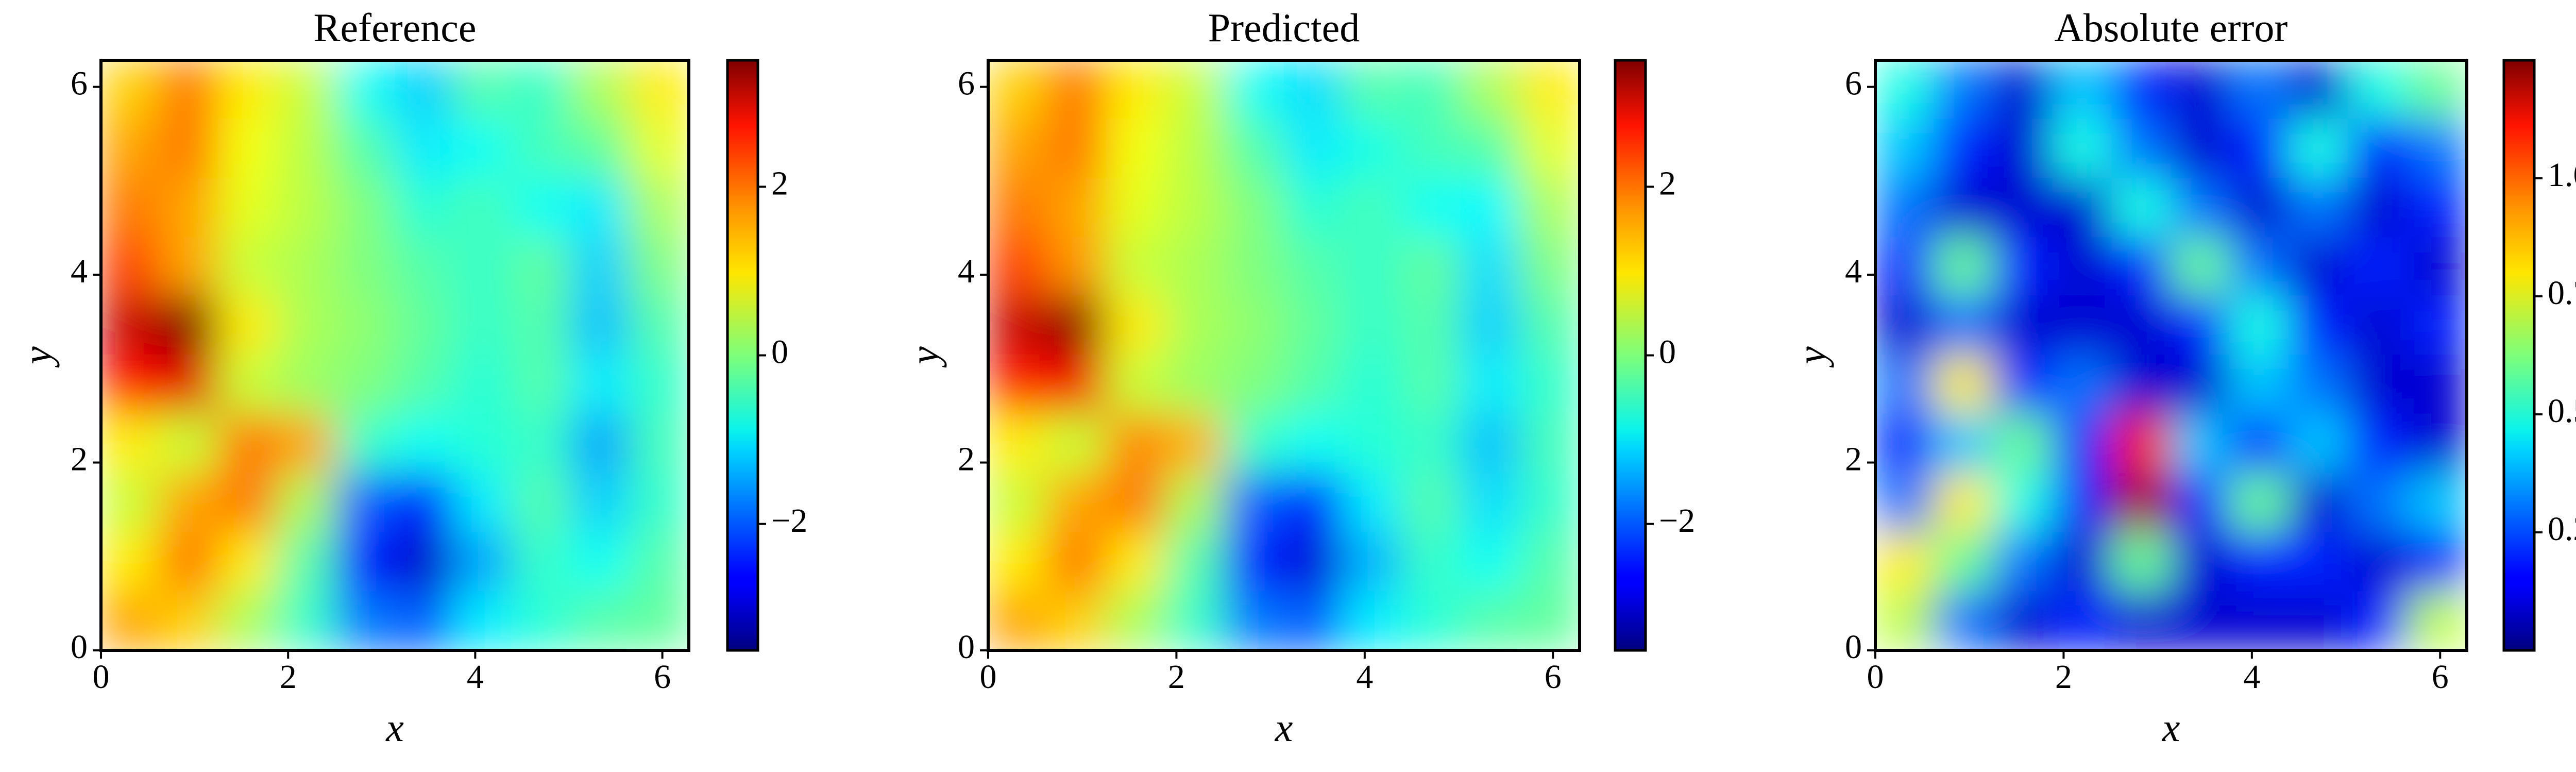 This screenshot has width=2576, height=772. What do you see at coordinates (1667, 183) in the screenshot?
I see `colorbar-tick-label: 2` at bounding box center [1667, 183].